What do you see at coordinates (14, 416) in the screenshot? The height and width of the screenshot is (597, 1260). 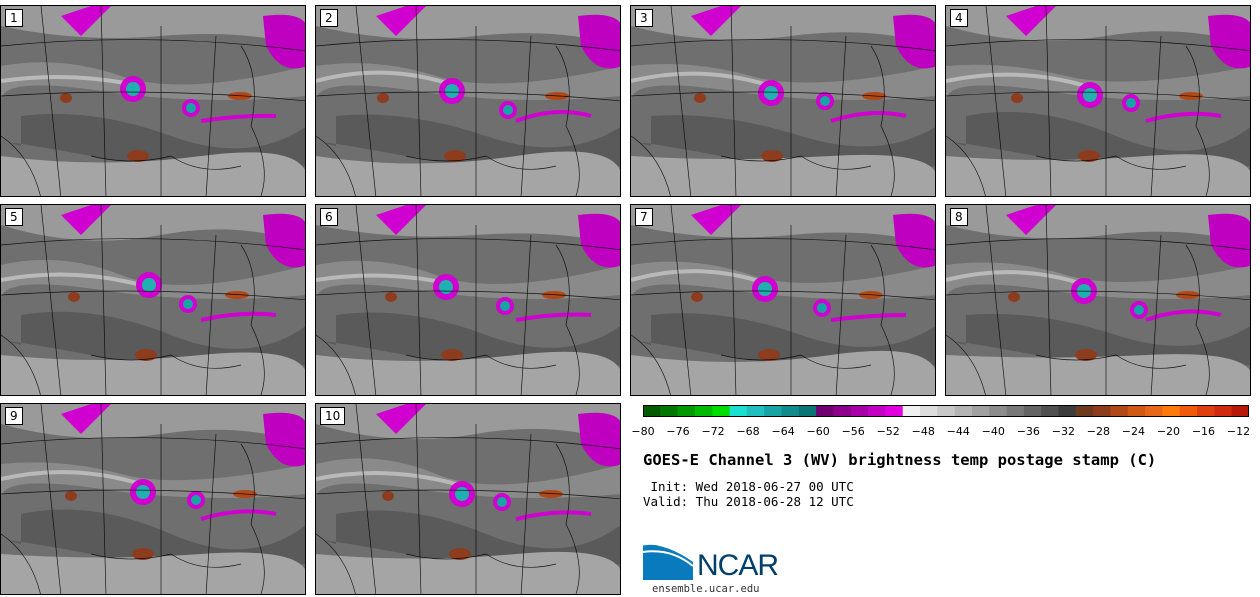 I see `panel-number: 9` at bounding box center [14, 416].